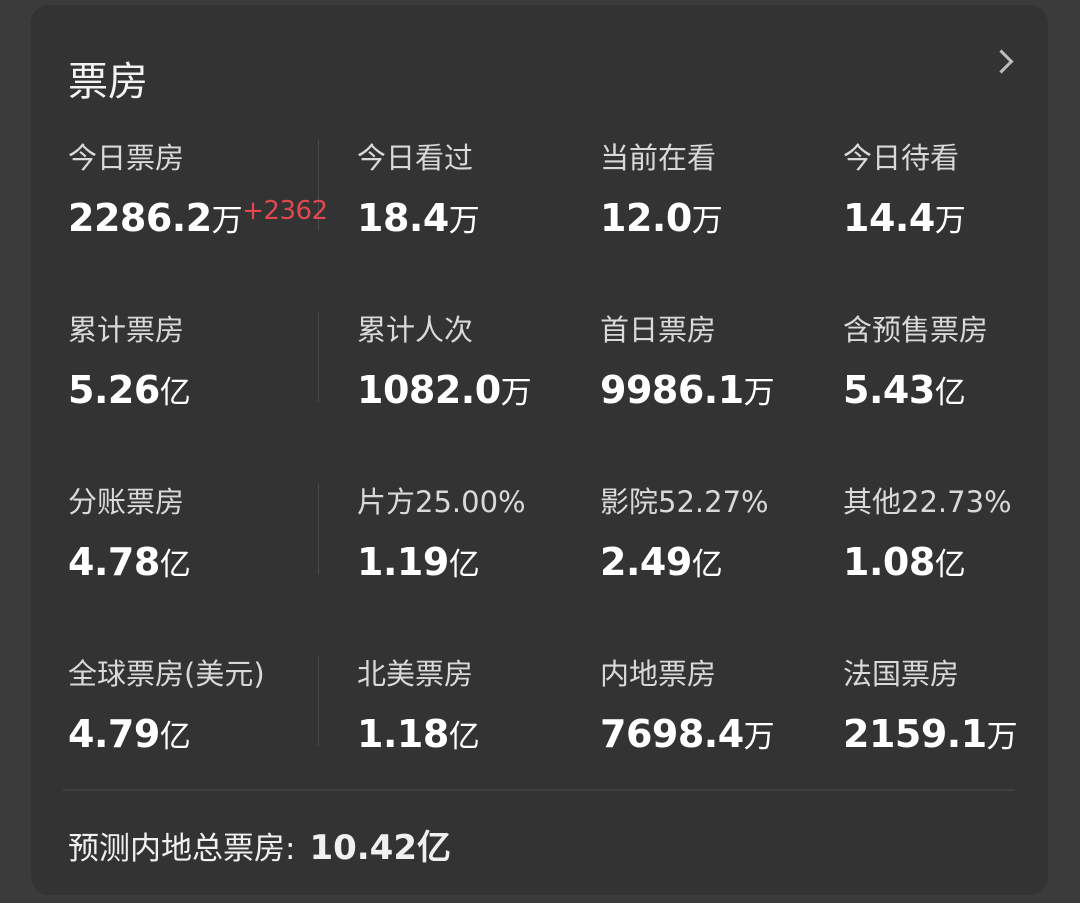  I want to click on stat-value: 1.18亿, so click(418, 733).